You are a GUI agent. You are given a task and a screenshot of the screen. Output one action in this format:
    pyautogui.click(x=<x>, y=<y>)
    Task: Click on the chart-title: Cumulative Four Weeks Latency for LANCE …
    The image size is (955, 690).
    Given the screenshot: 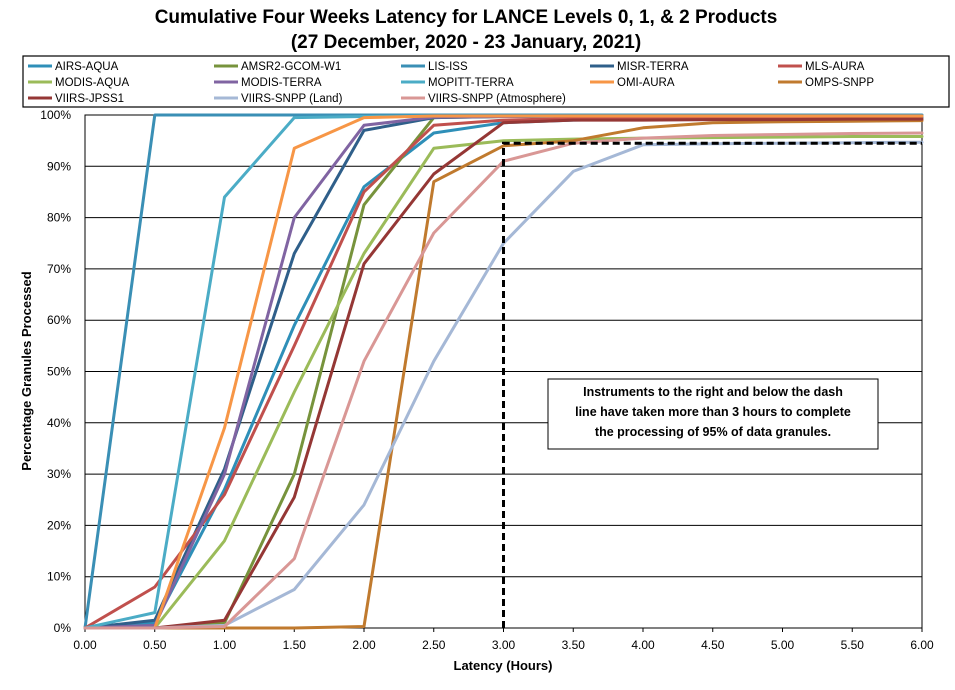 What is the action you would take?
    pyautogui.click(x=466, y=17)
    